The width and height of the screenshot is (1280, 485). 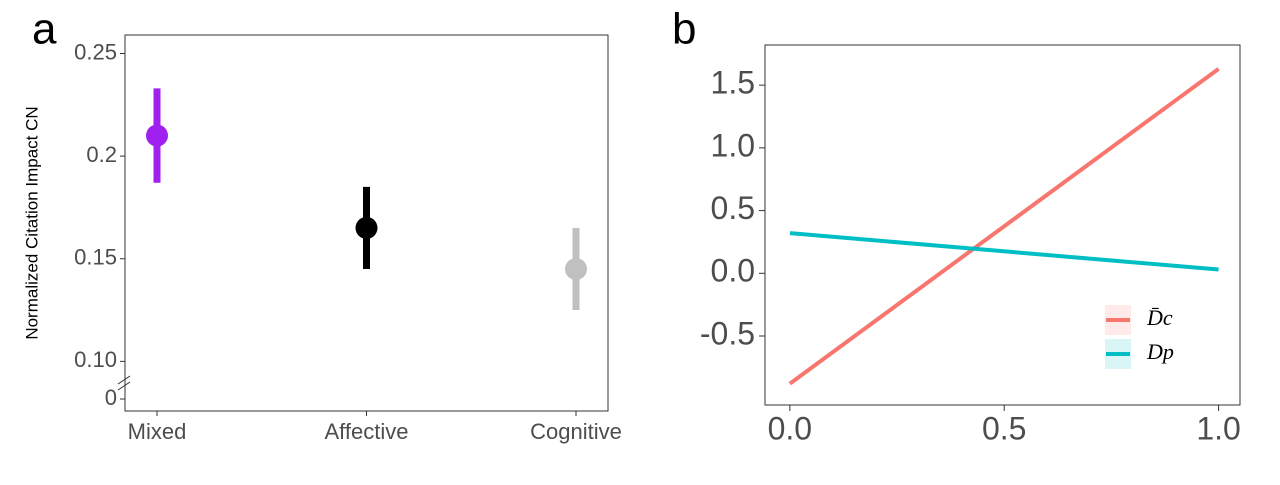 What do you see at coordinates (684, 29) in the screenshot?
I see `panel-label: b` at bounding box center [684, 29].